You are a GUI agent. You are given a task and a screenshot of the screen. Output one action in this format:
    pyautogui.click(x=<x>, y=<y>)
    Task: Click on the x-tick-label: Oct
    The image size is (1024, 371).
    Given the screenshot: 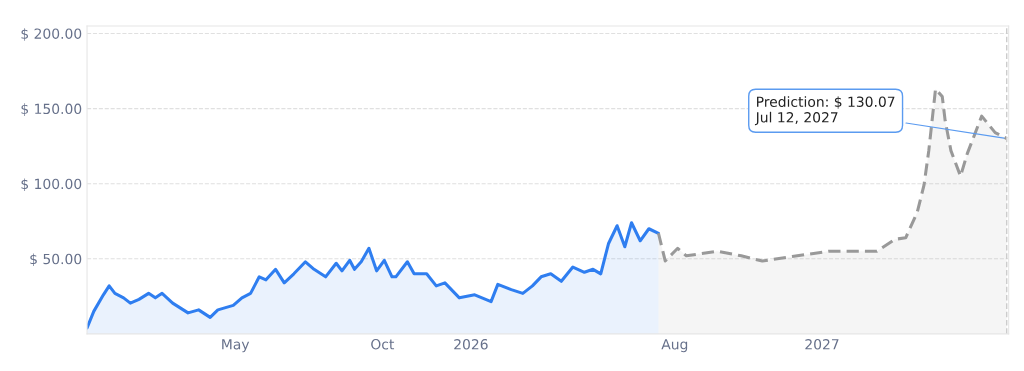 What is the action you would take?
    pyautogui.click(x=383, y=344)
    